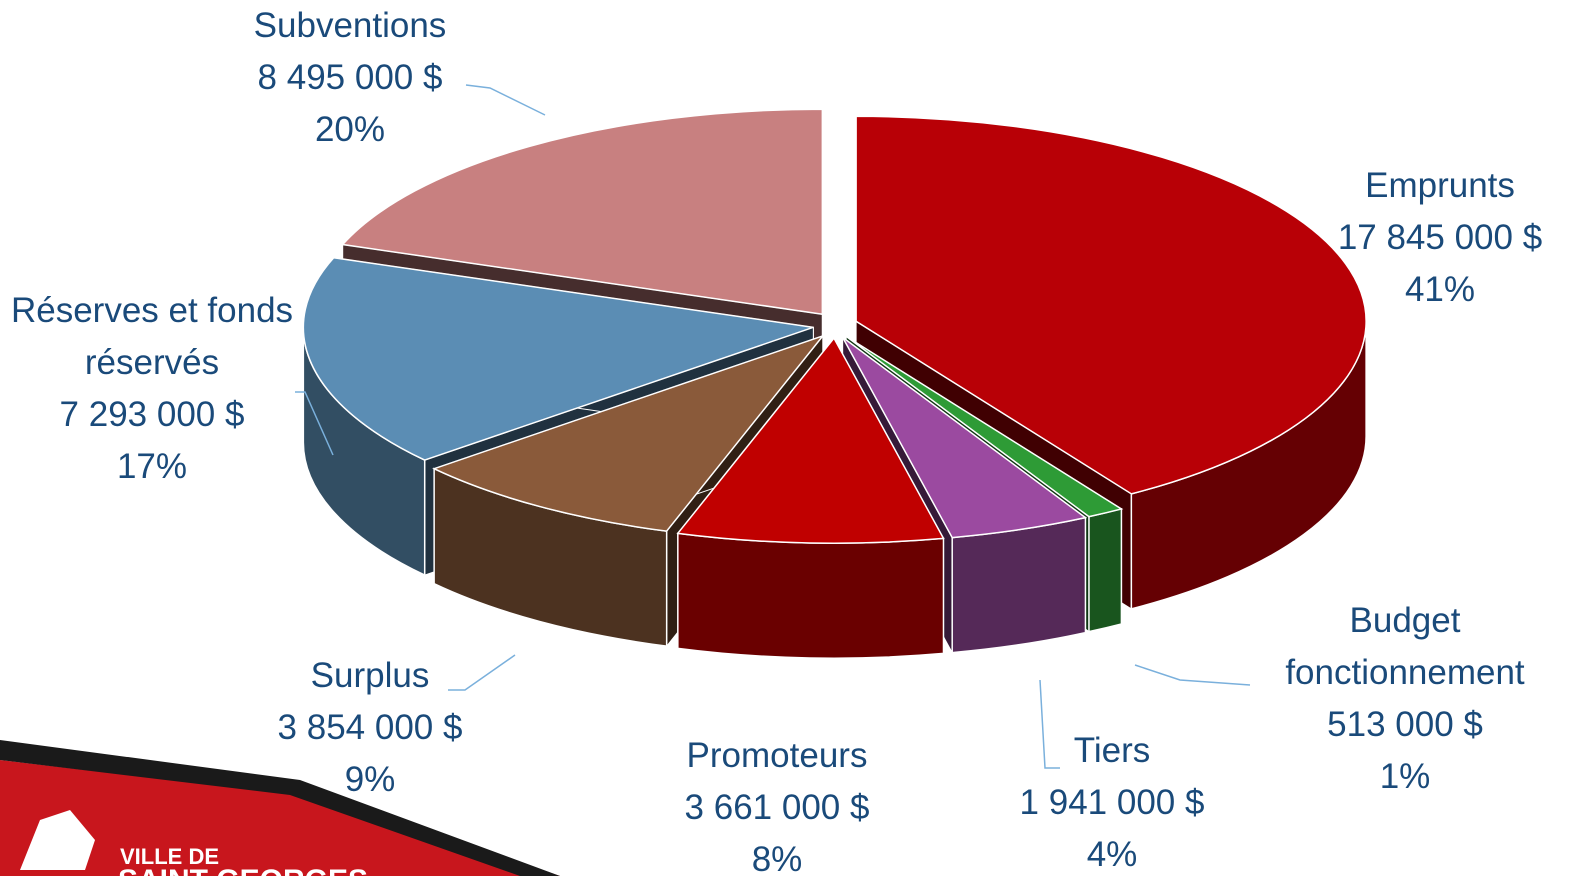 This screenshot has height=886, width=1573. I want to click on label-value: 3 854 000 $, so click(370, 727).